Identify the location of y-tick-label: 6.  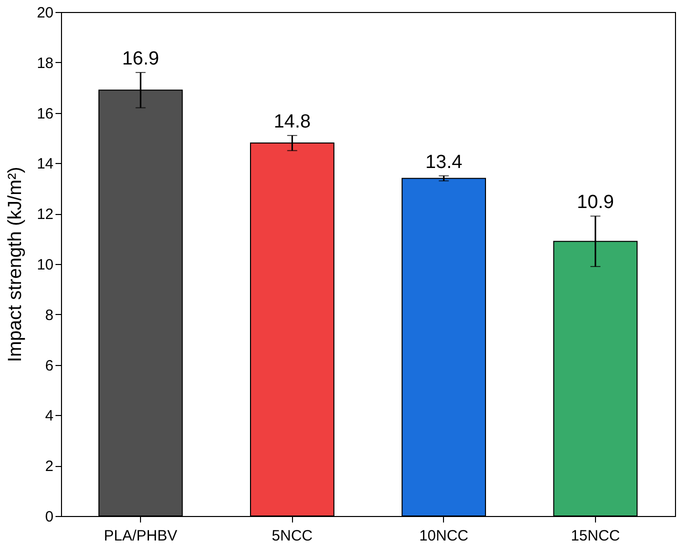
(49, 365).